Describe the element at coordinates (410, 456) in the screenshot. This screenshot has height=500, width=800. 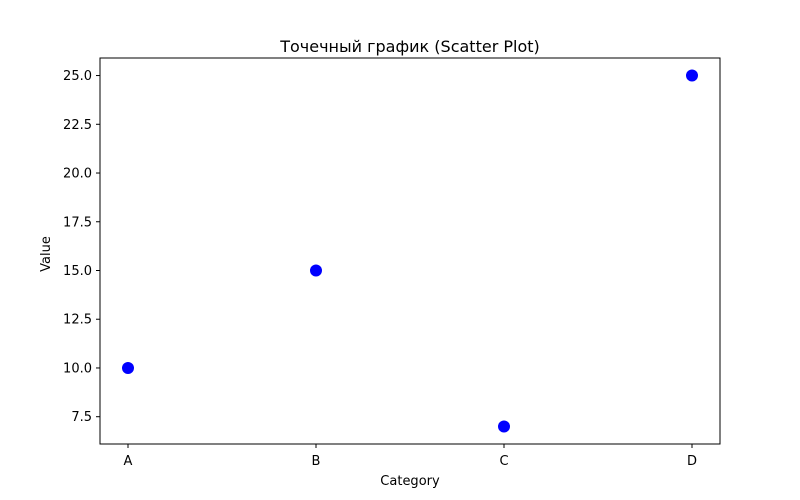
I see `x-axis: A B C D` at that location.